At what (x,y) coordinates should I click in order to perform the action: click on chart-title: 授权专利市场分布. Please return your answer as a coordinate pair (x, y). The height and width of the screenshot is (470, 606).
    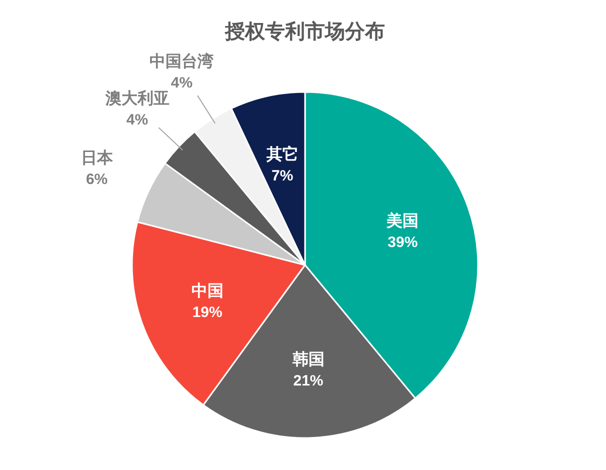
    Looking at the image, I should click on (304, 31).